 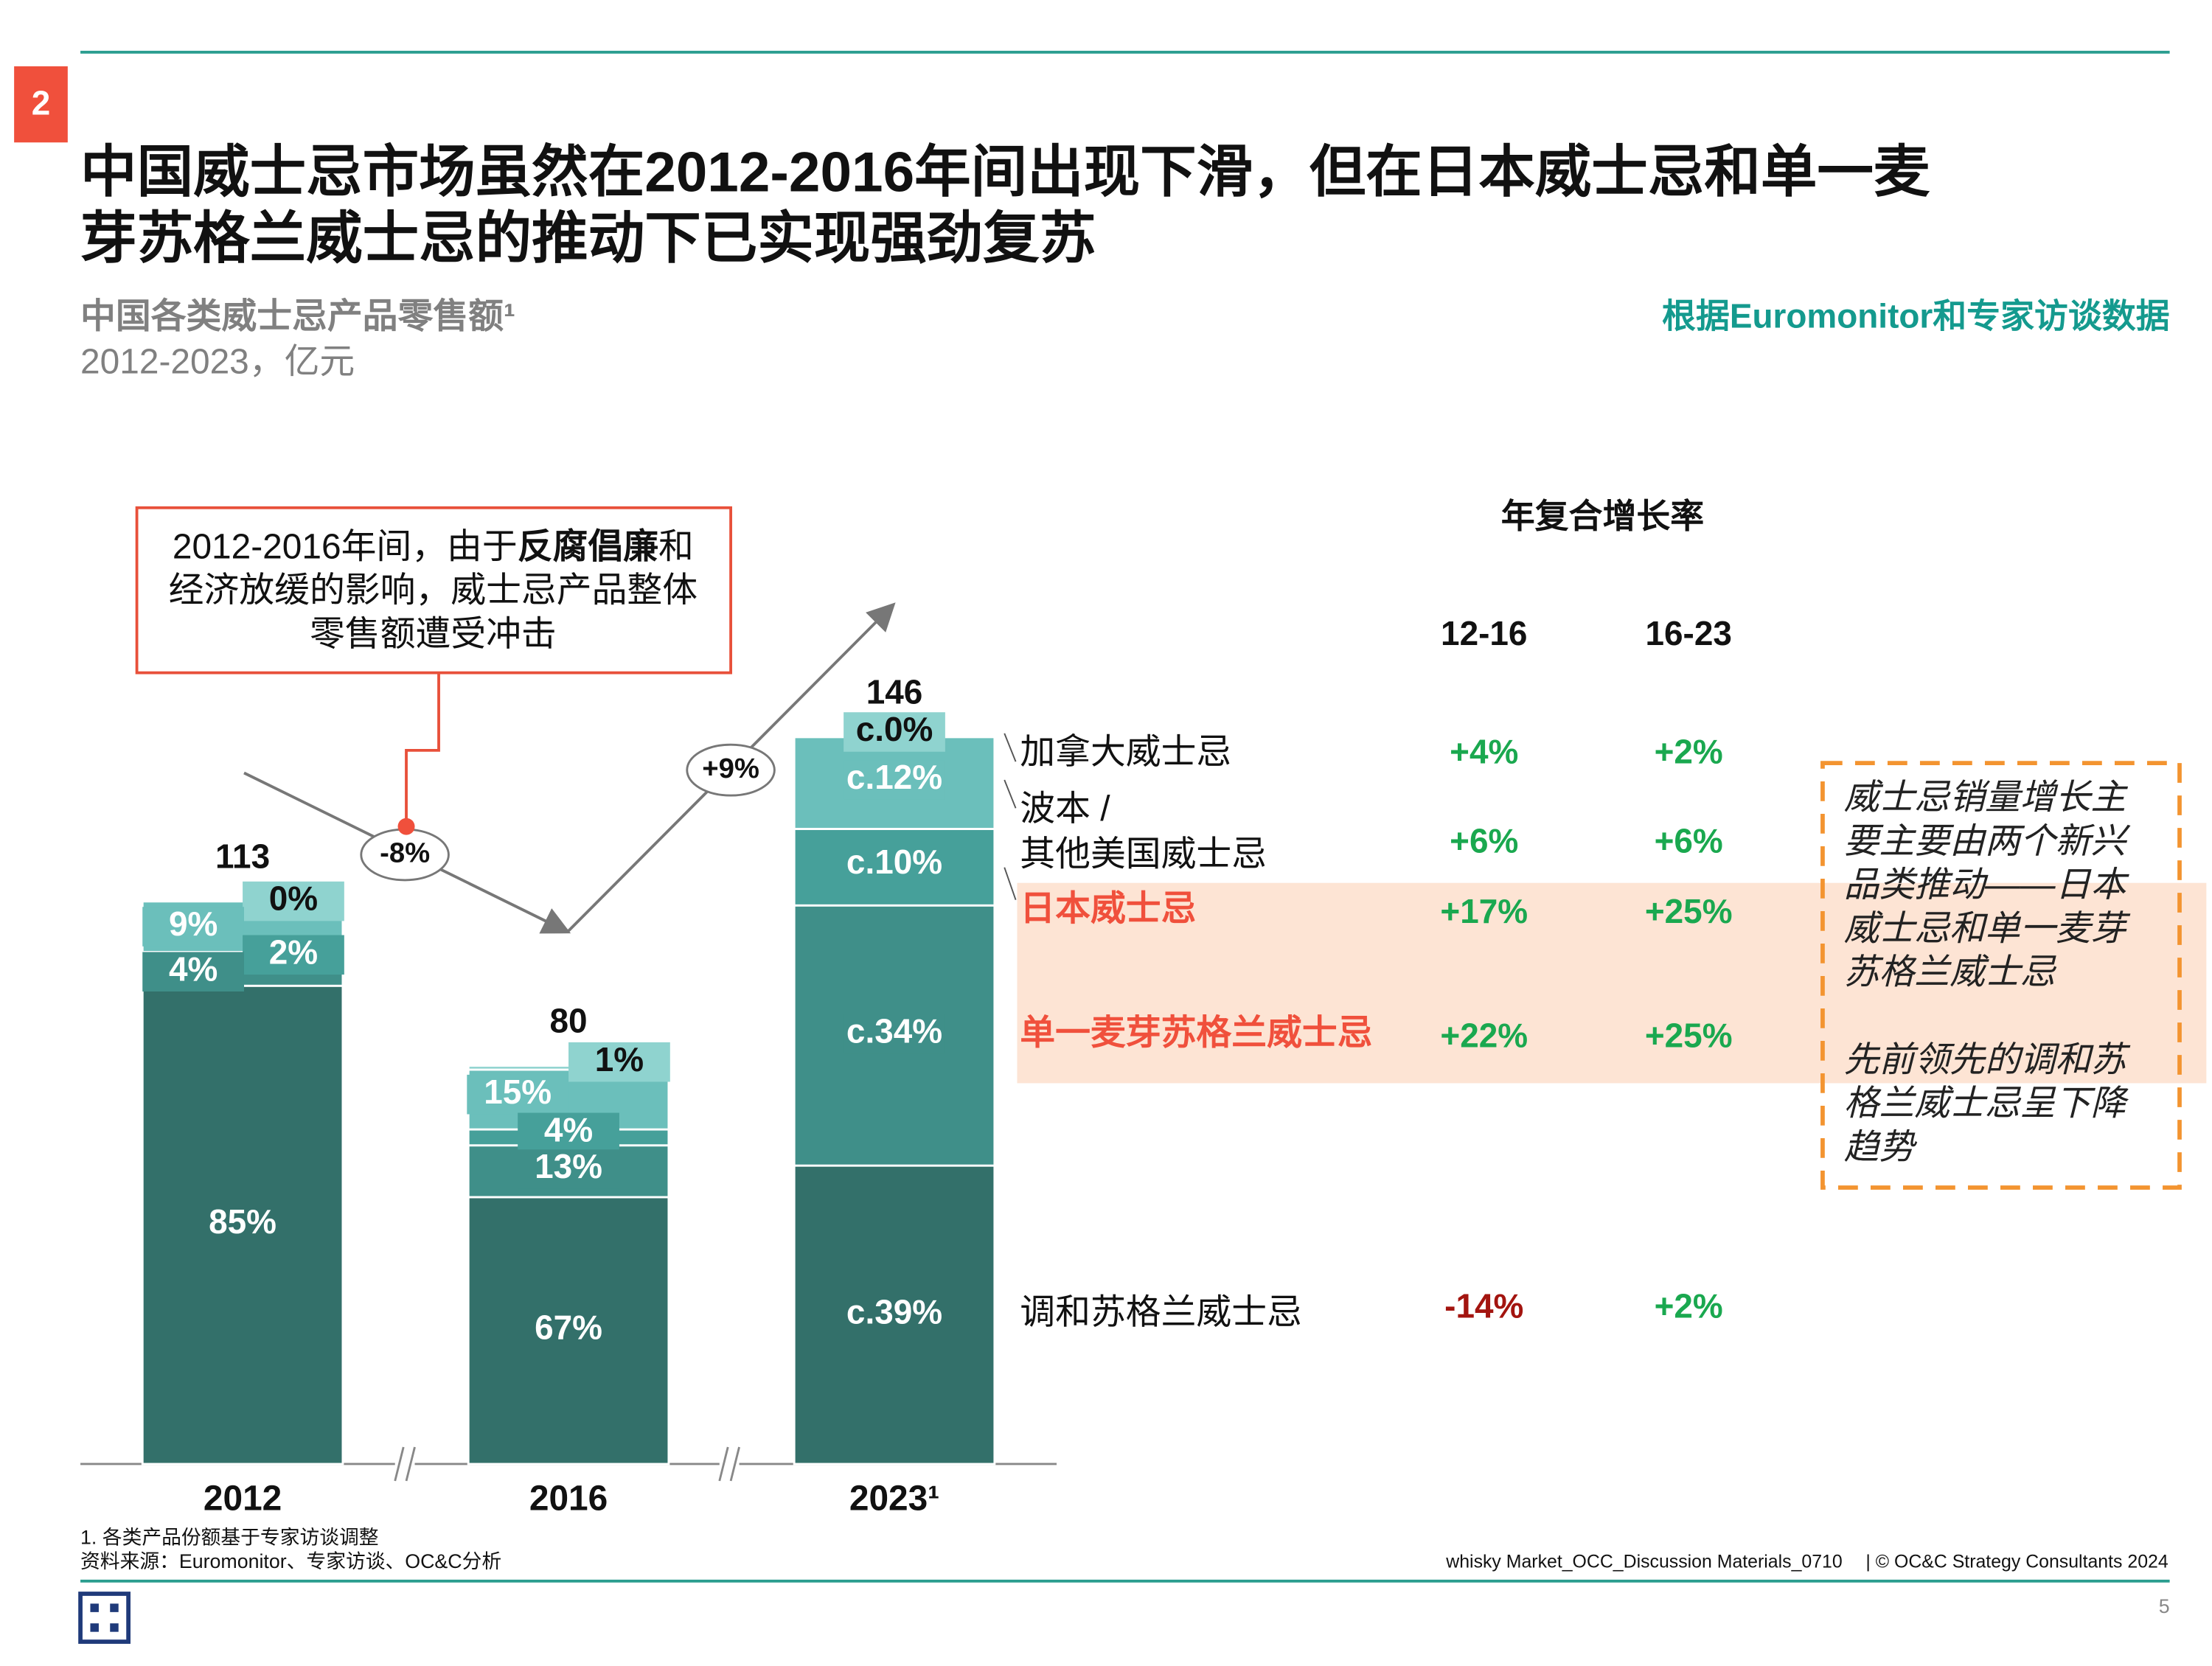 I want to click on data-label: c.10%, so click(x=894, y=862).